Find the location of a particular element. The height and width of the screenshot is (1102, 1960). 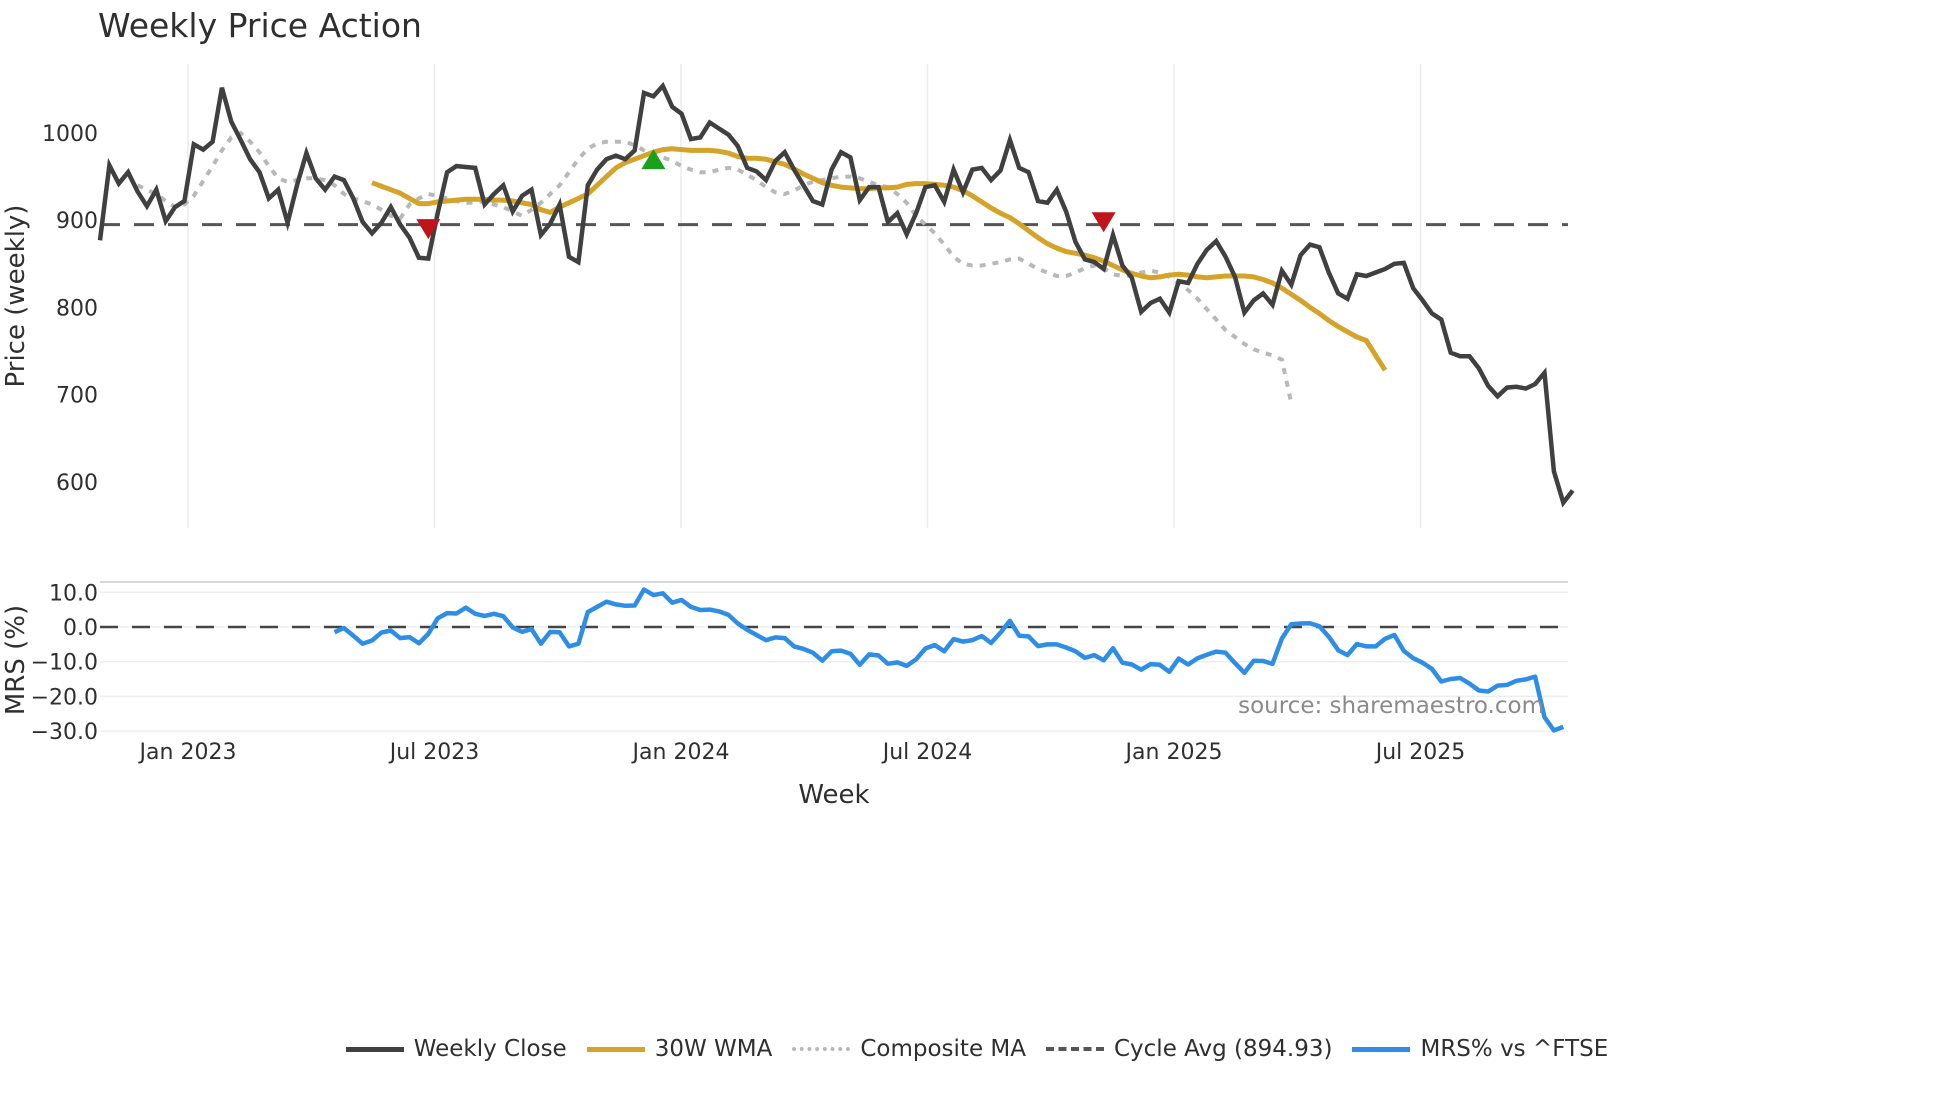

mrs-tick-label: −10.0 is located at coordinates (64, 663).